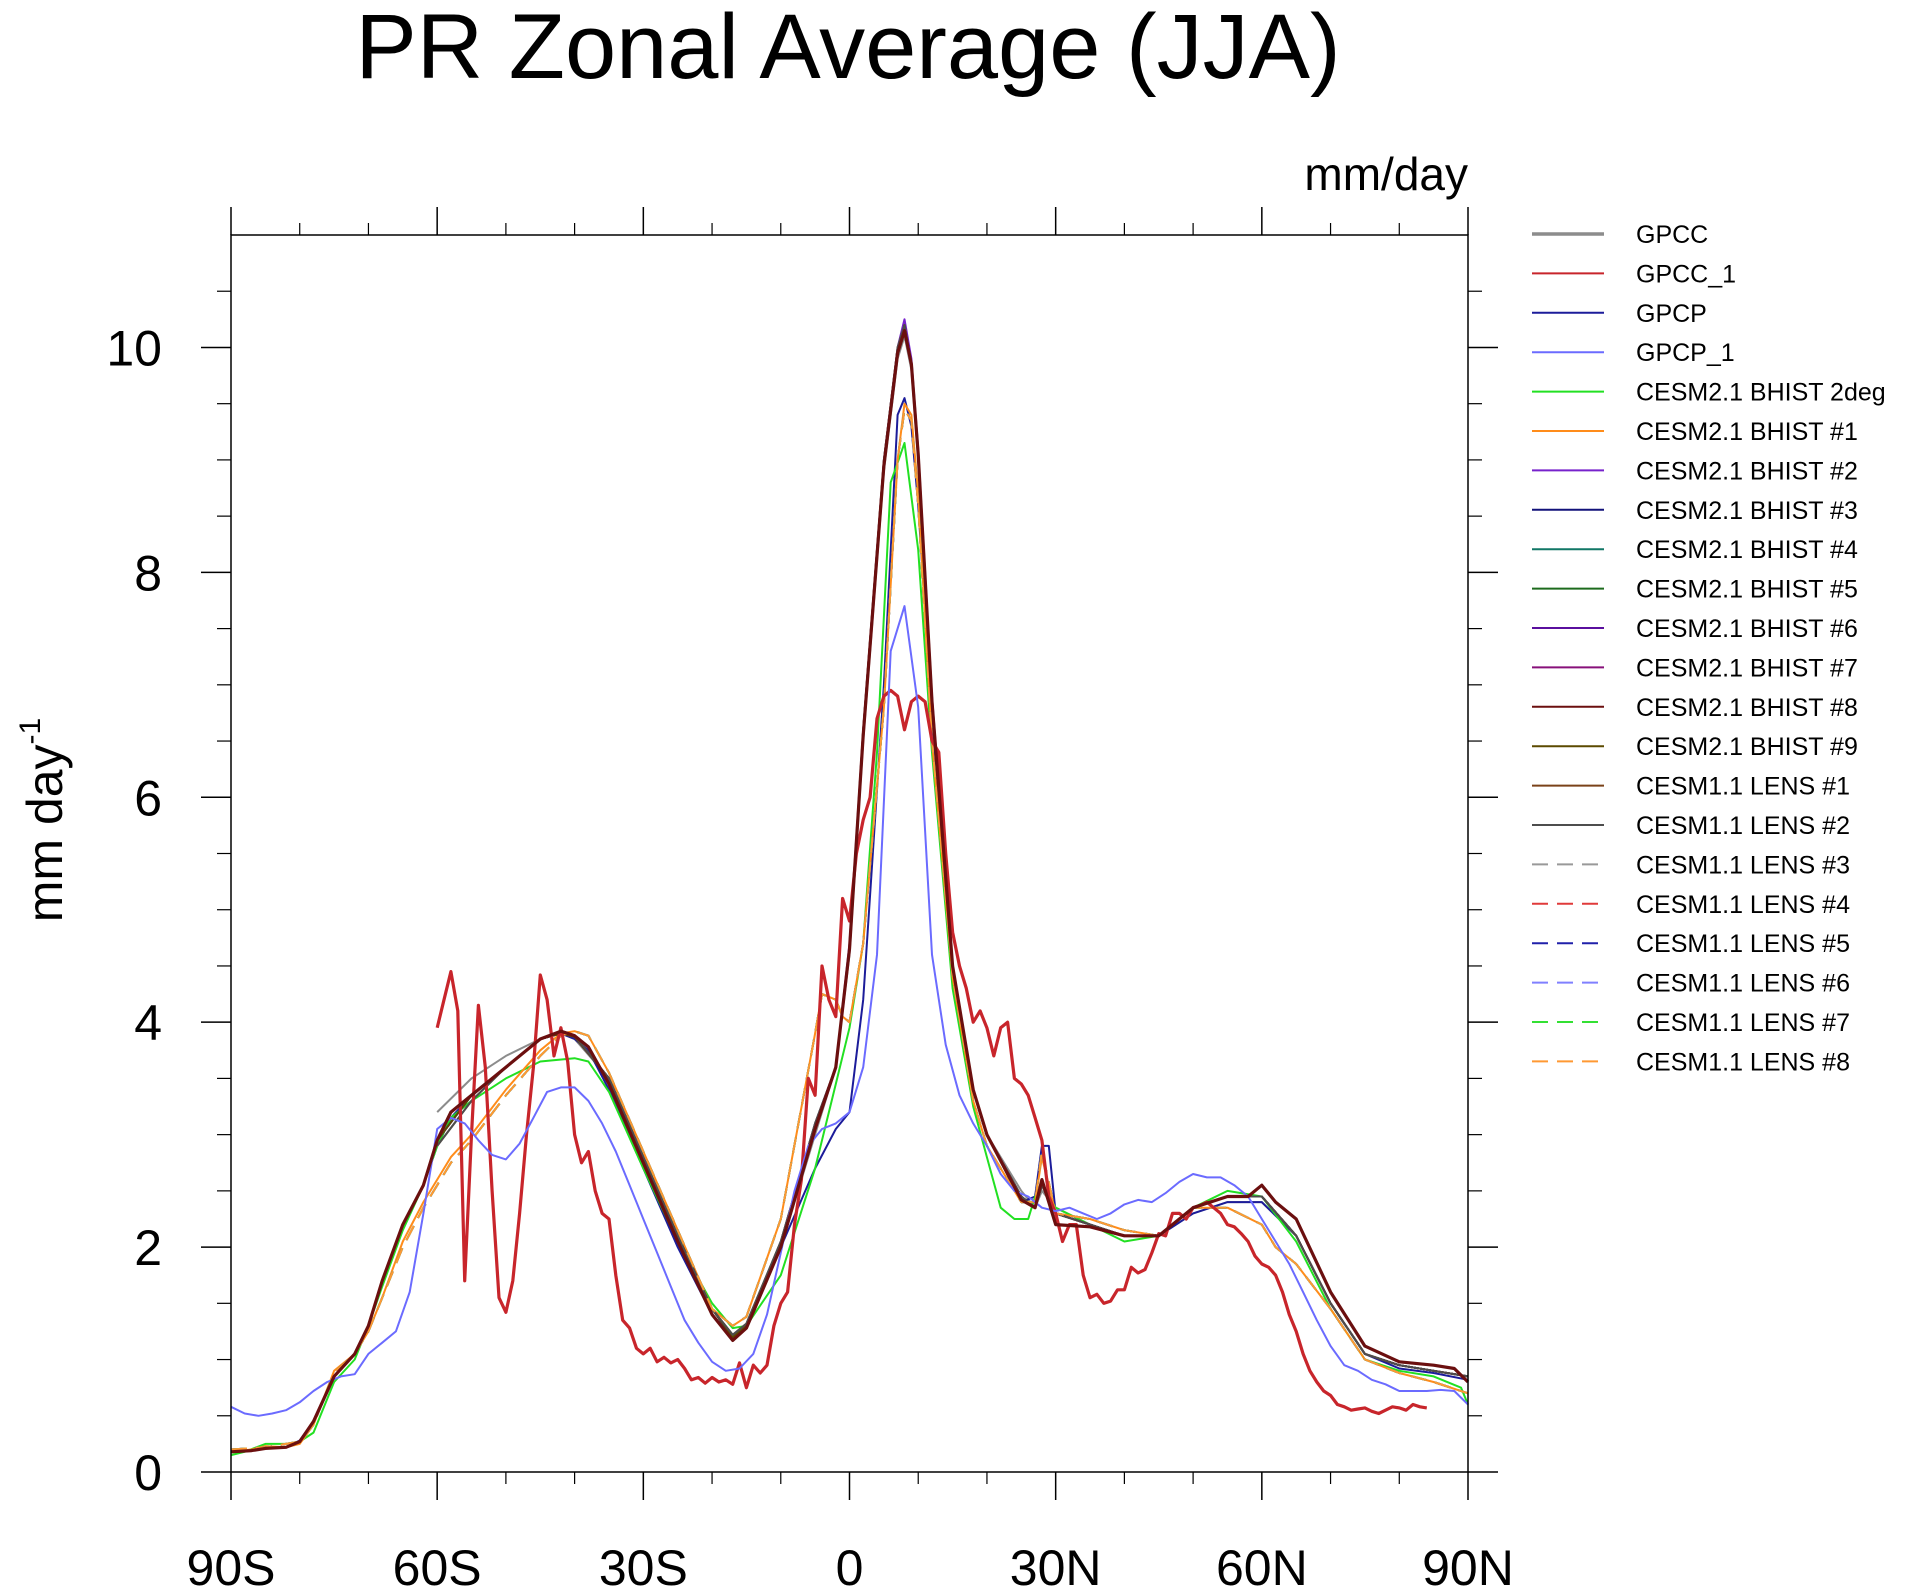 This screenshot has width=1921, height=1595. I want to click on legend-label: CESM1.1 LENS #1, so click(1743, 787).